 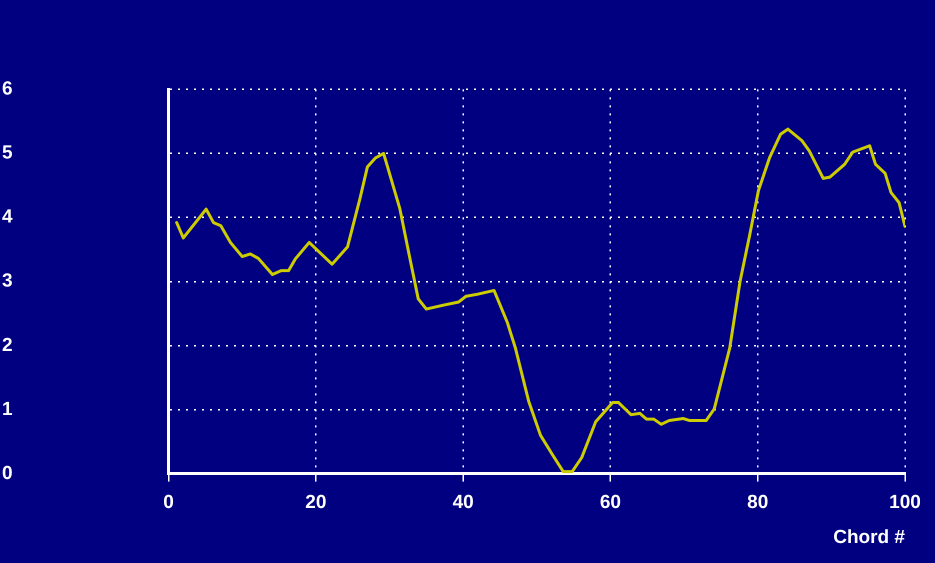 What do you see at coordinates (315, 503) in the screenshot?
I see `x-tick-label: 20` at bounding box center [315, 503].